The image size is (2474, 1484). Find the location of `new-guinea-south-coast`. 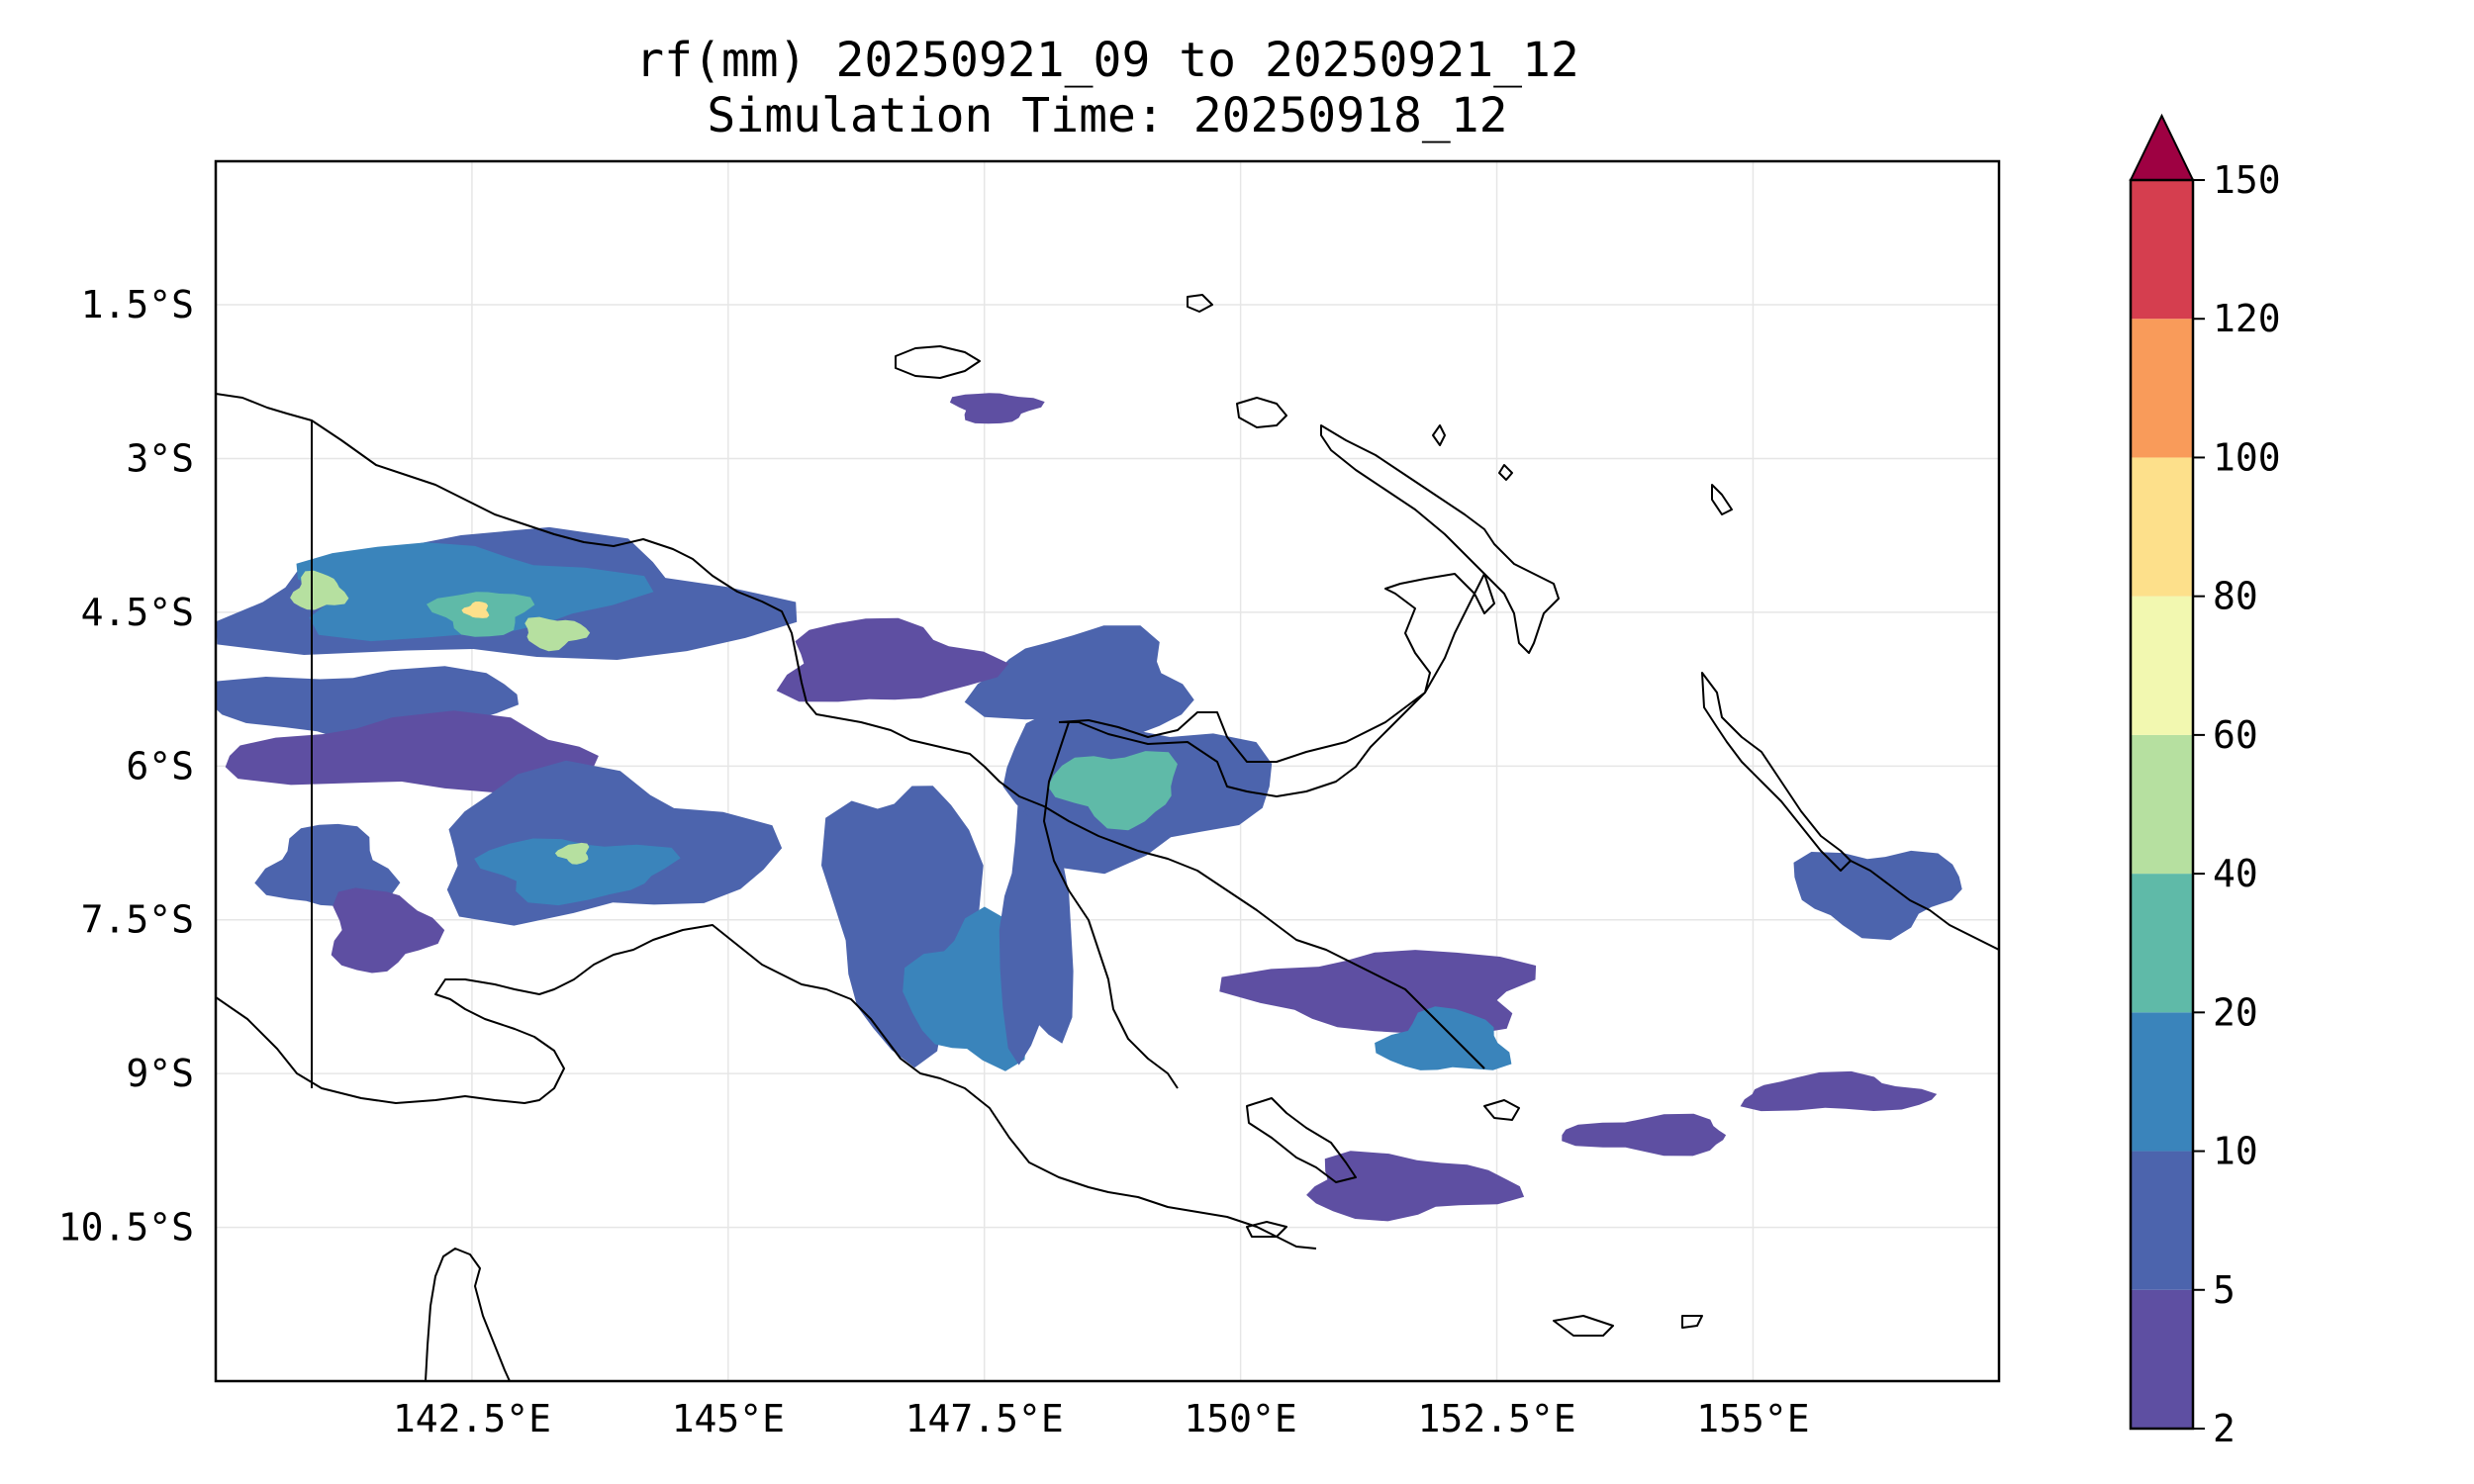

new-guinea-south-coast is located at coordinates (767, 1087).